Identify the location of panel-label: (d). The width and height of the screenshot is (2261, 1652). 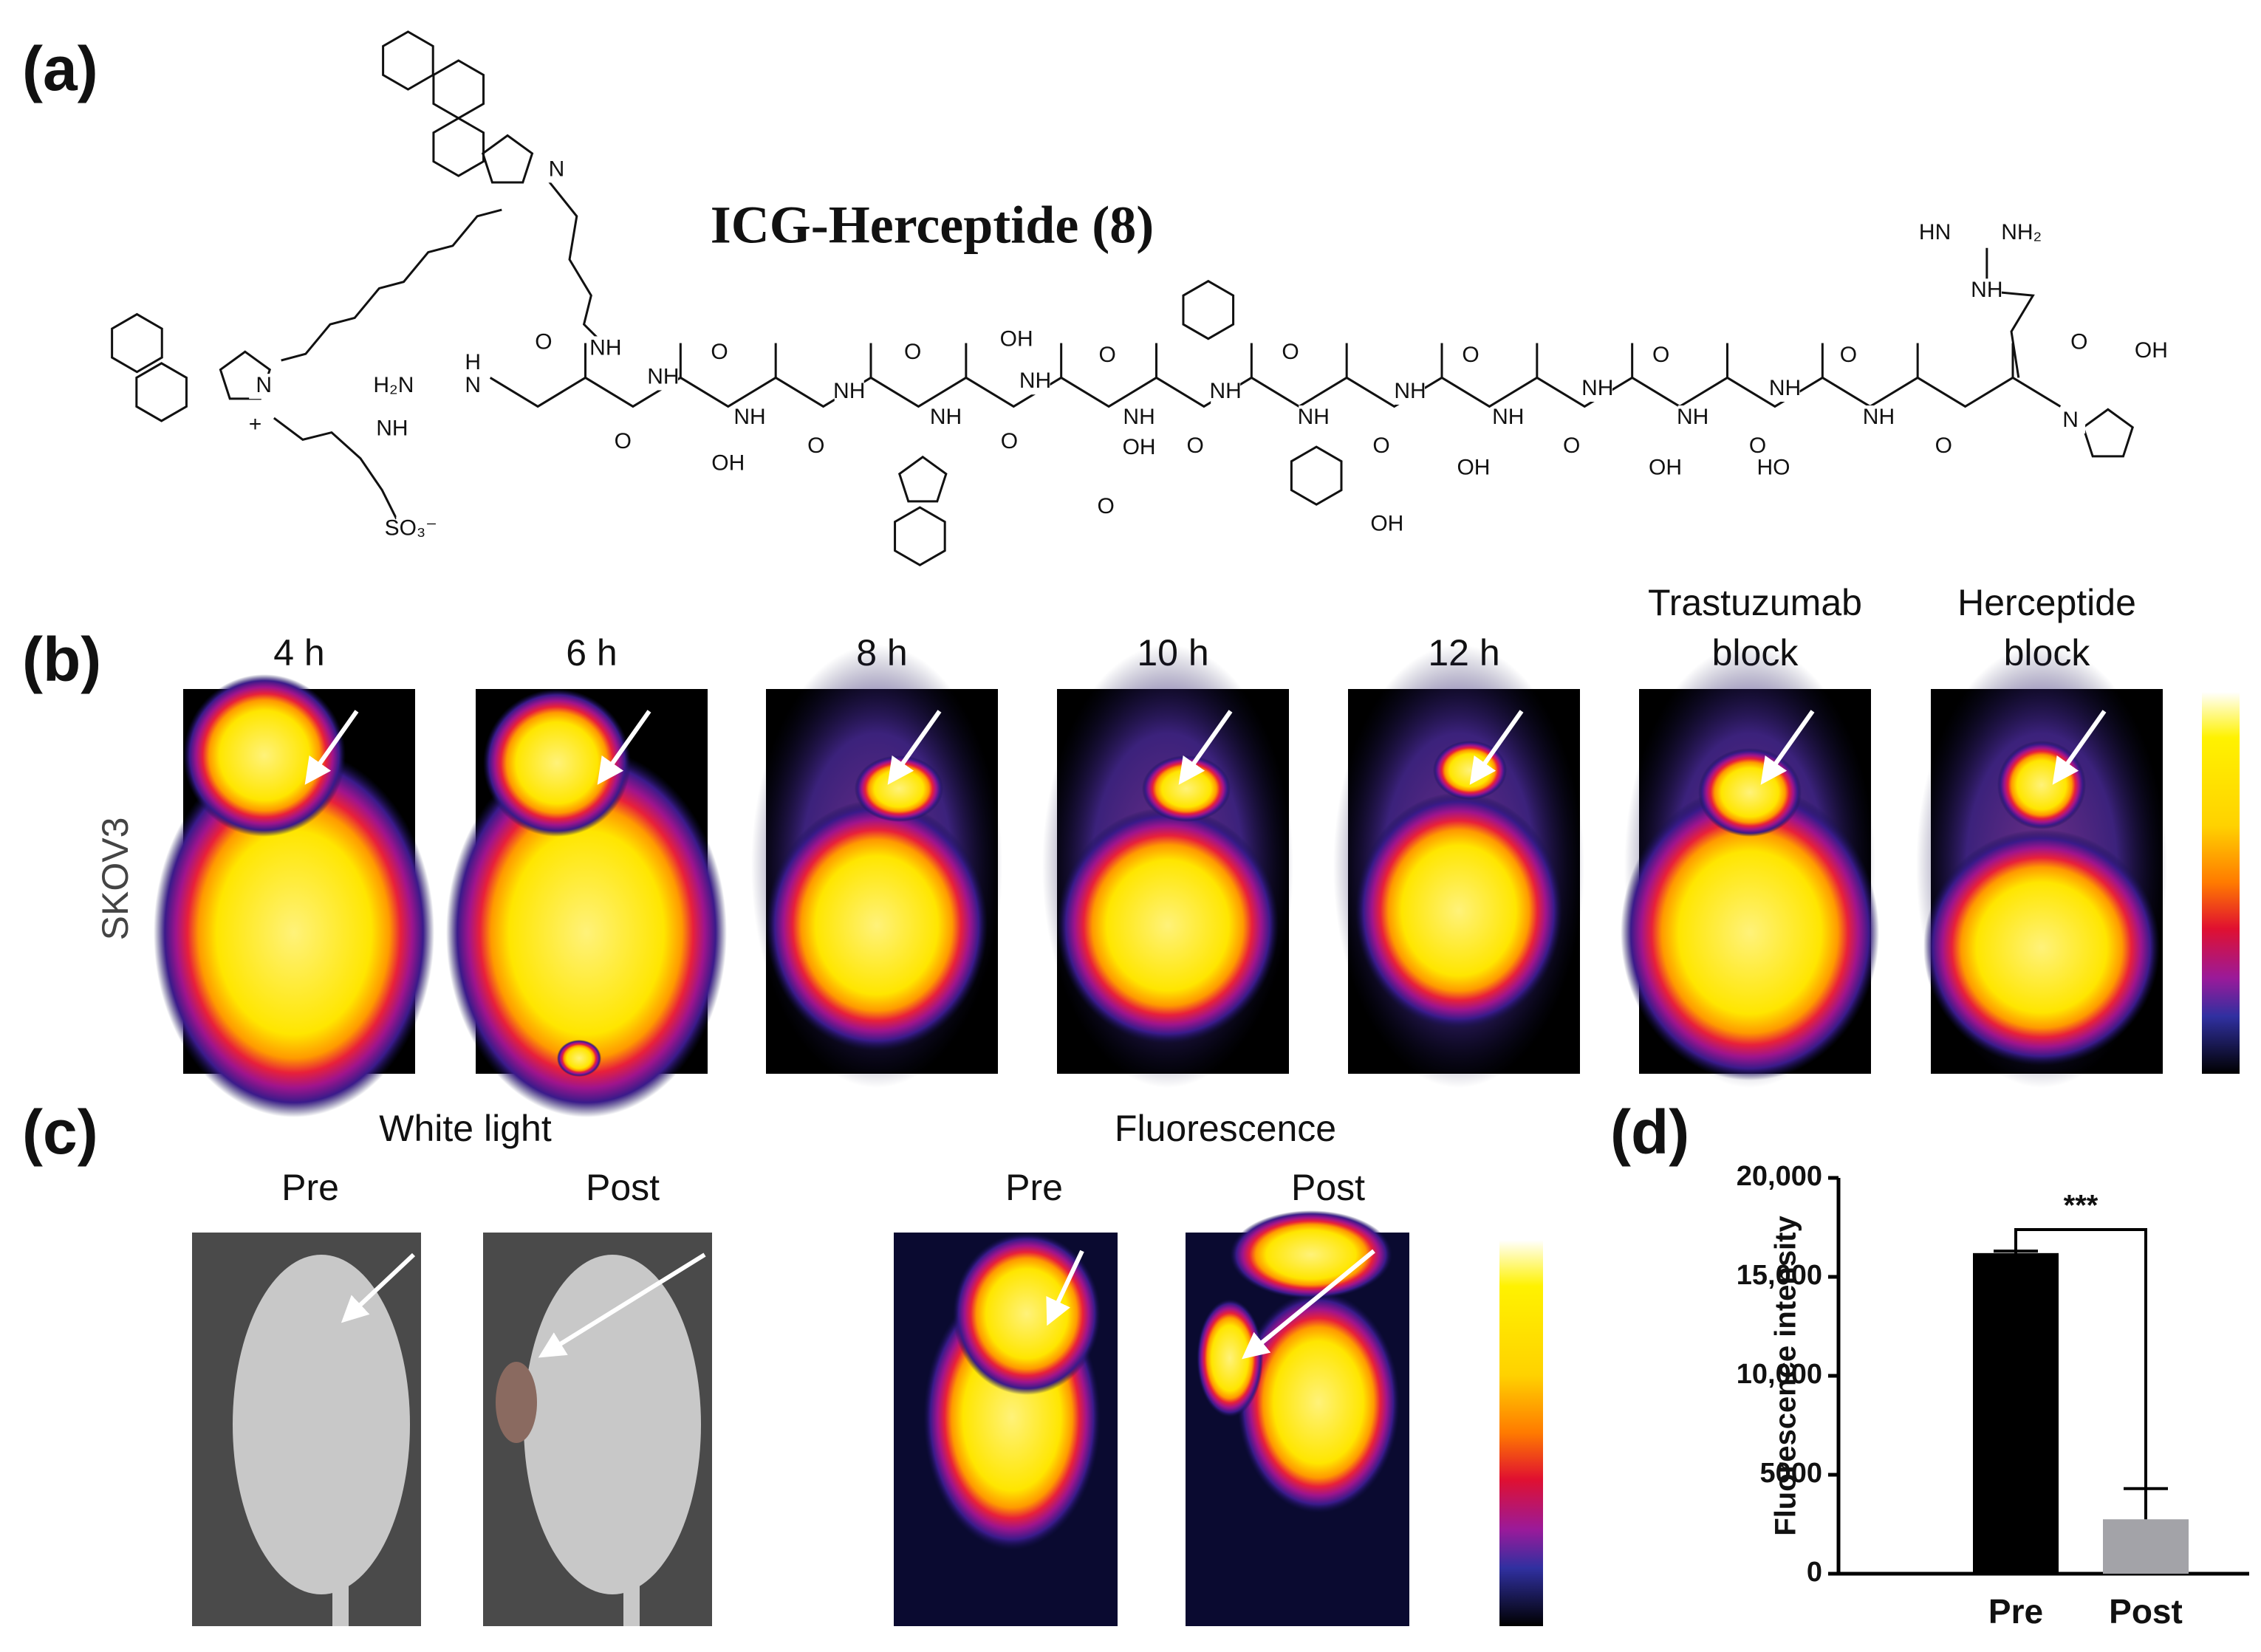
(1650, 1132).